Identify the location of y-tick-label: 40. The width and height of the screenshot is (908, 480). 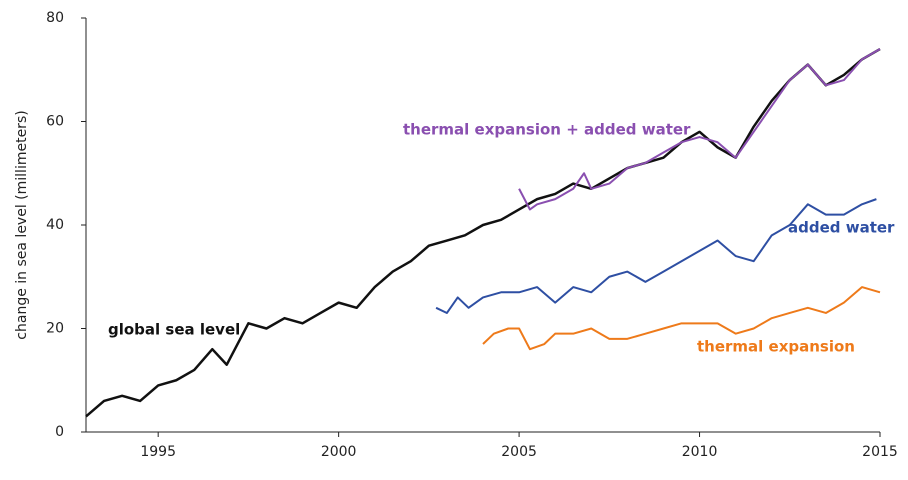
(55, 225).